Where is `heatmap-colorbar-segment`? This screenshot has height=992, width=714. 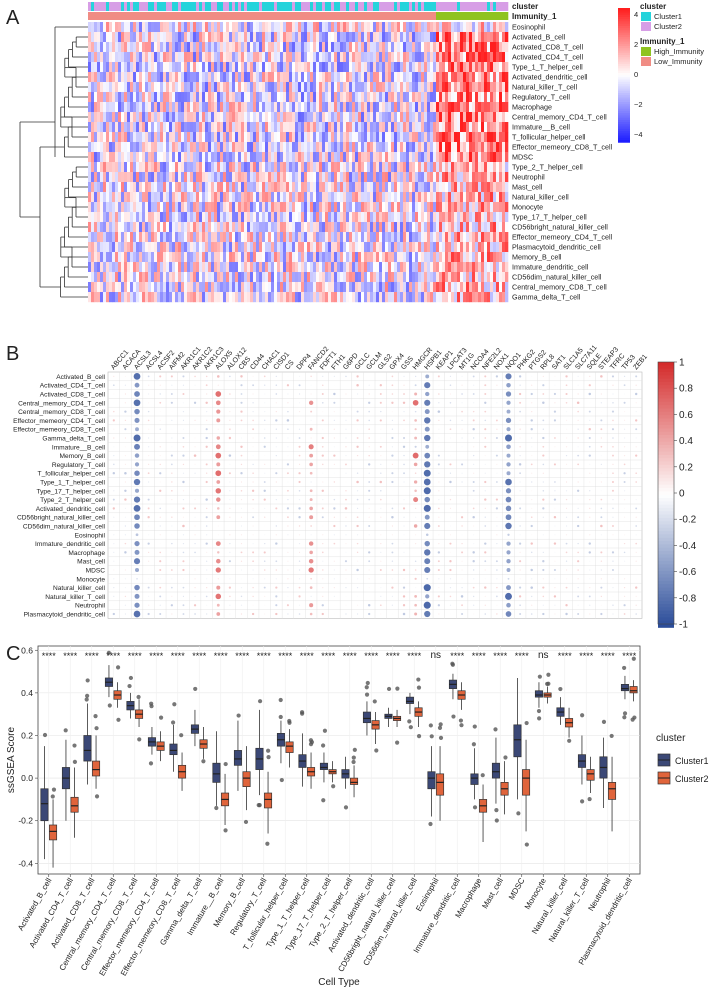
heatmap-colorbar-segment is located at coordinates (624, 54).